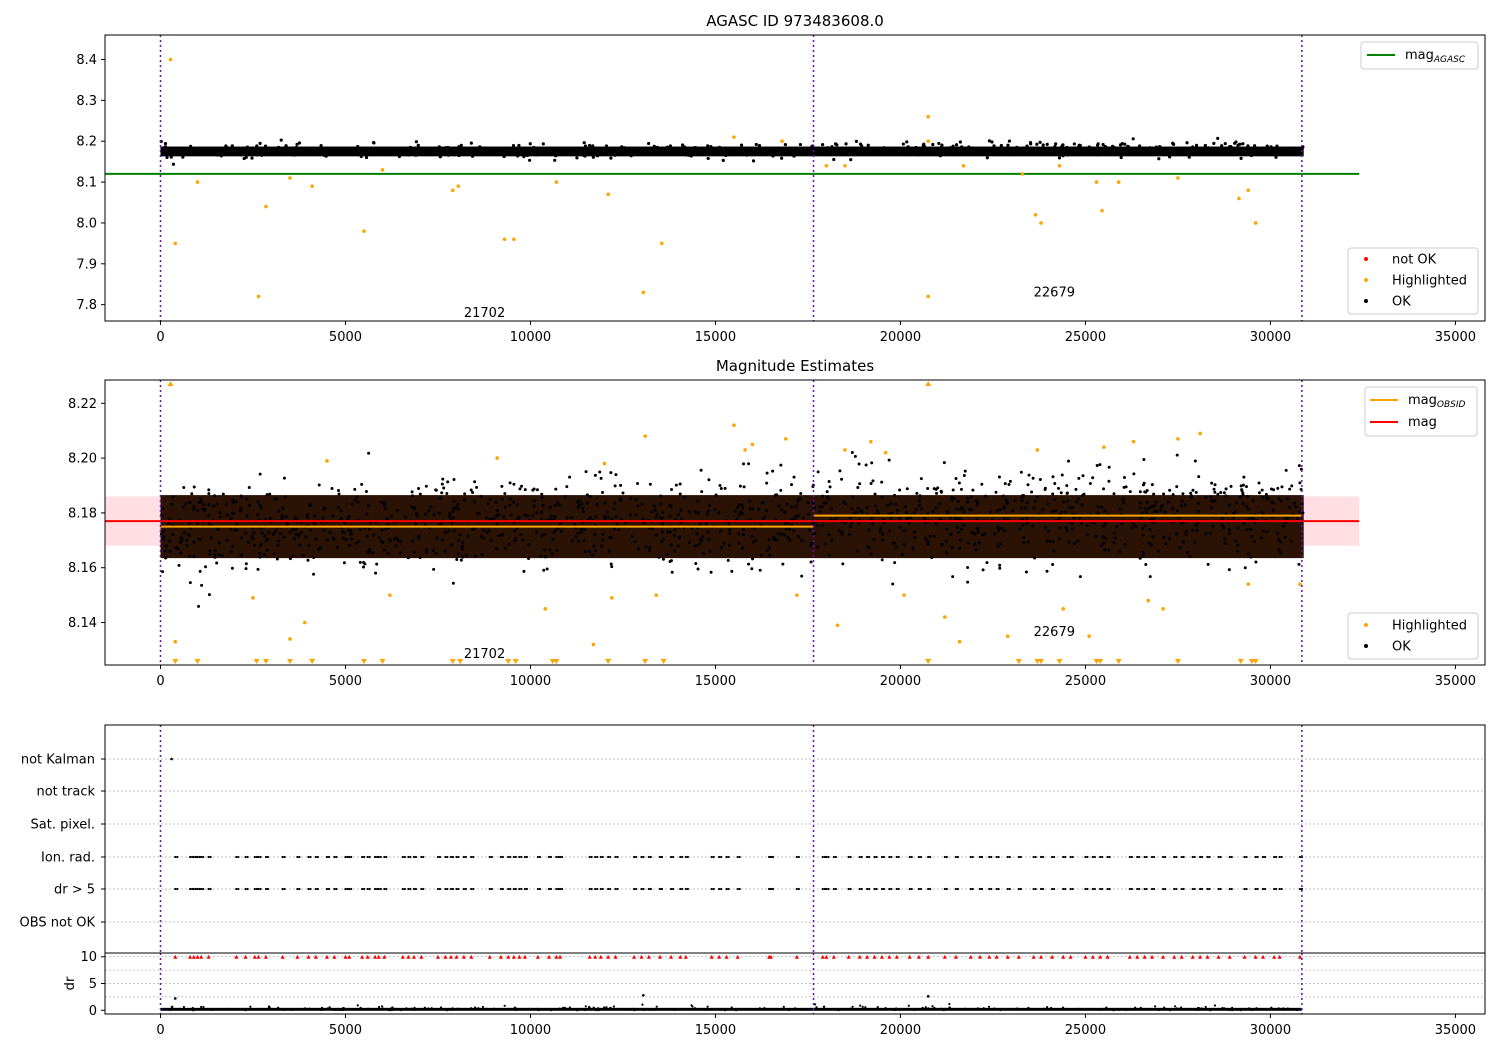  I want to click on legend-box, so click(1413, 281).